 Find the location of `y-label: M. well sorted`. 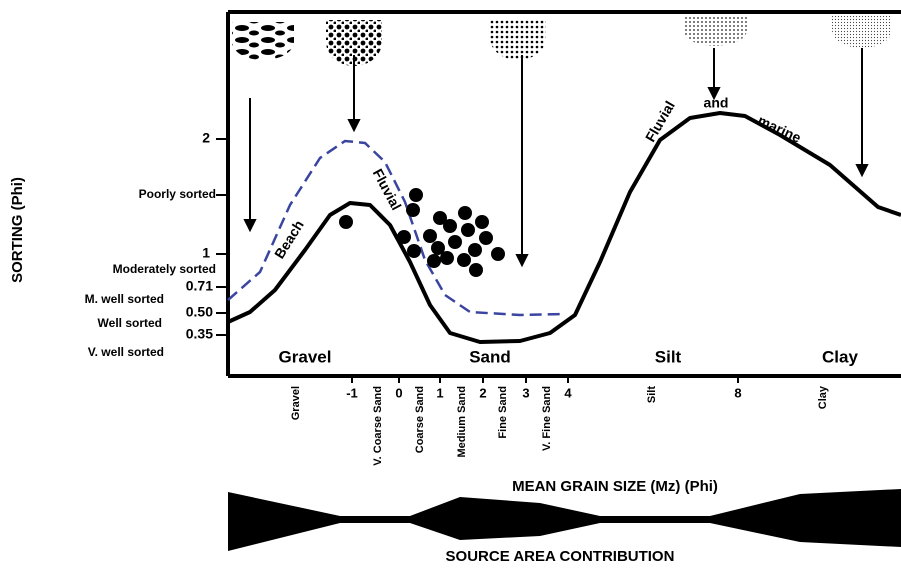

y-label: M. well sorted is located at coordinates (124, 299).